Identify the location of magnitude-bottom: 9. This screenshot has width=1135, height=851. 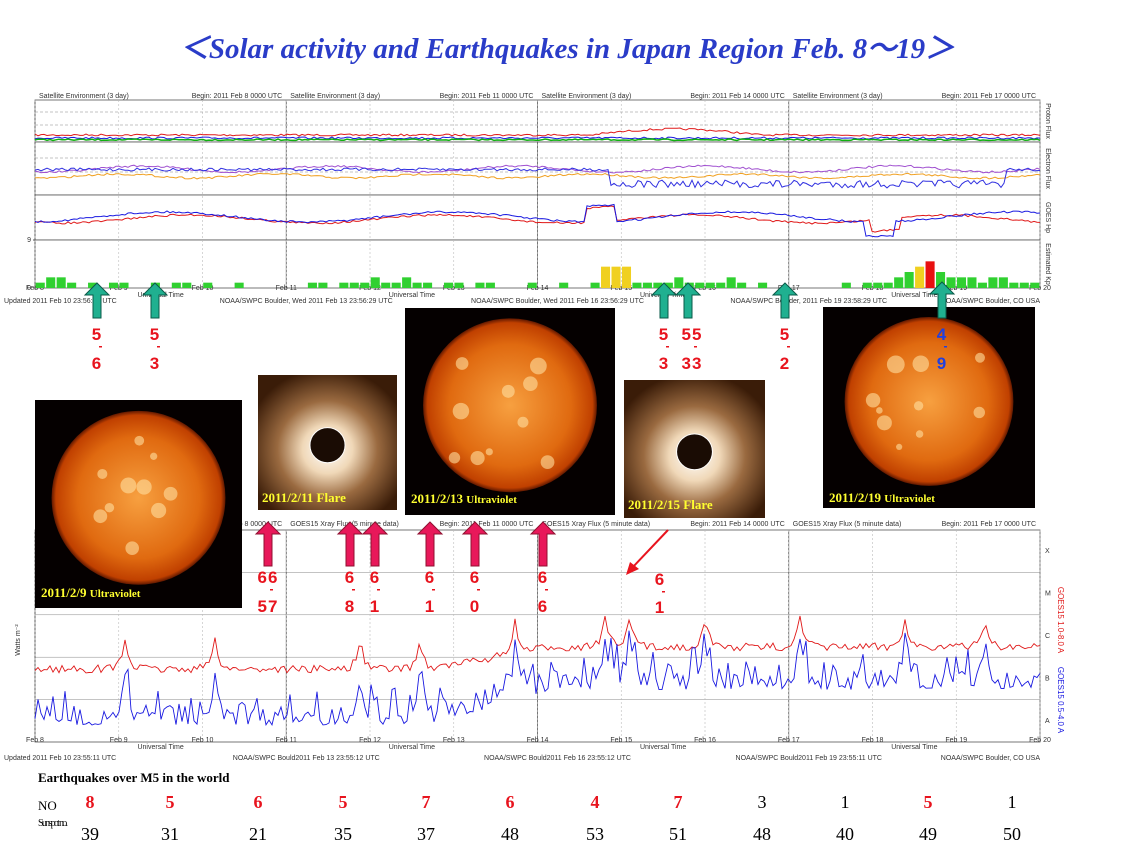
(942, 363).